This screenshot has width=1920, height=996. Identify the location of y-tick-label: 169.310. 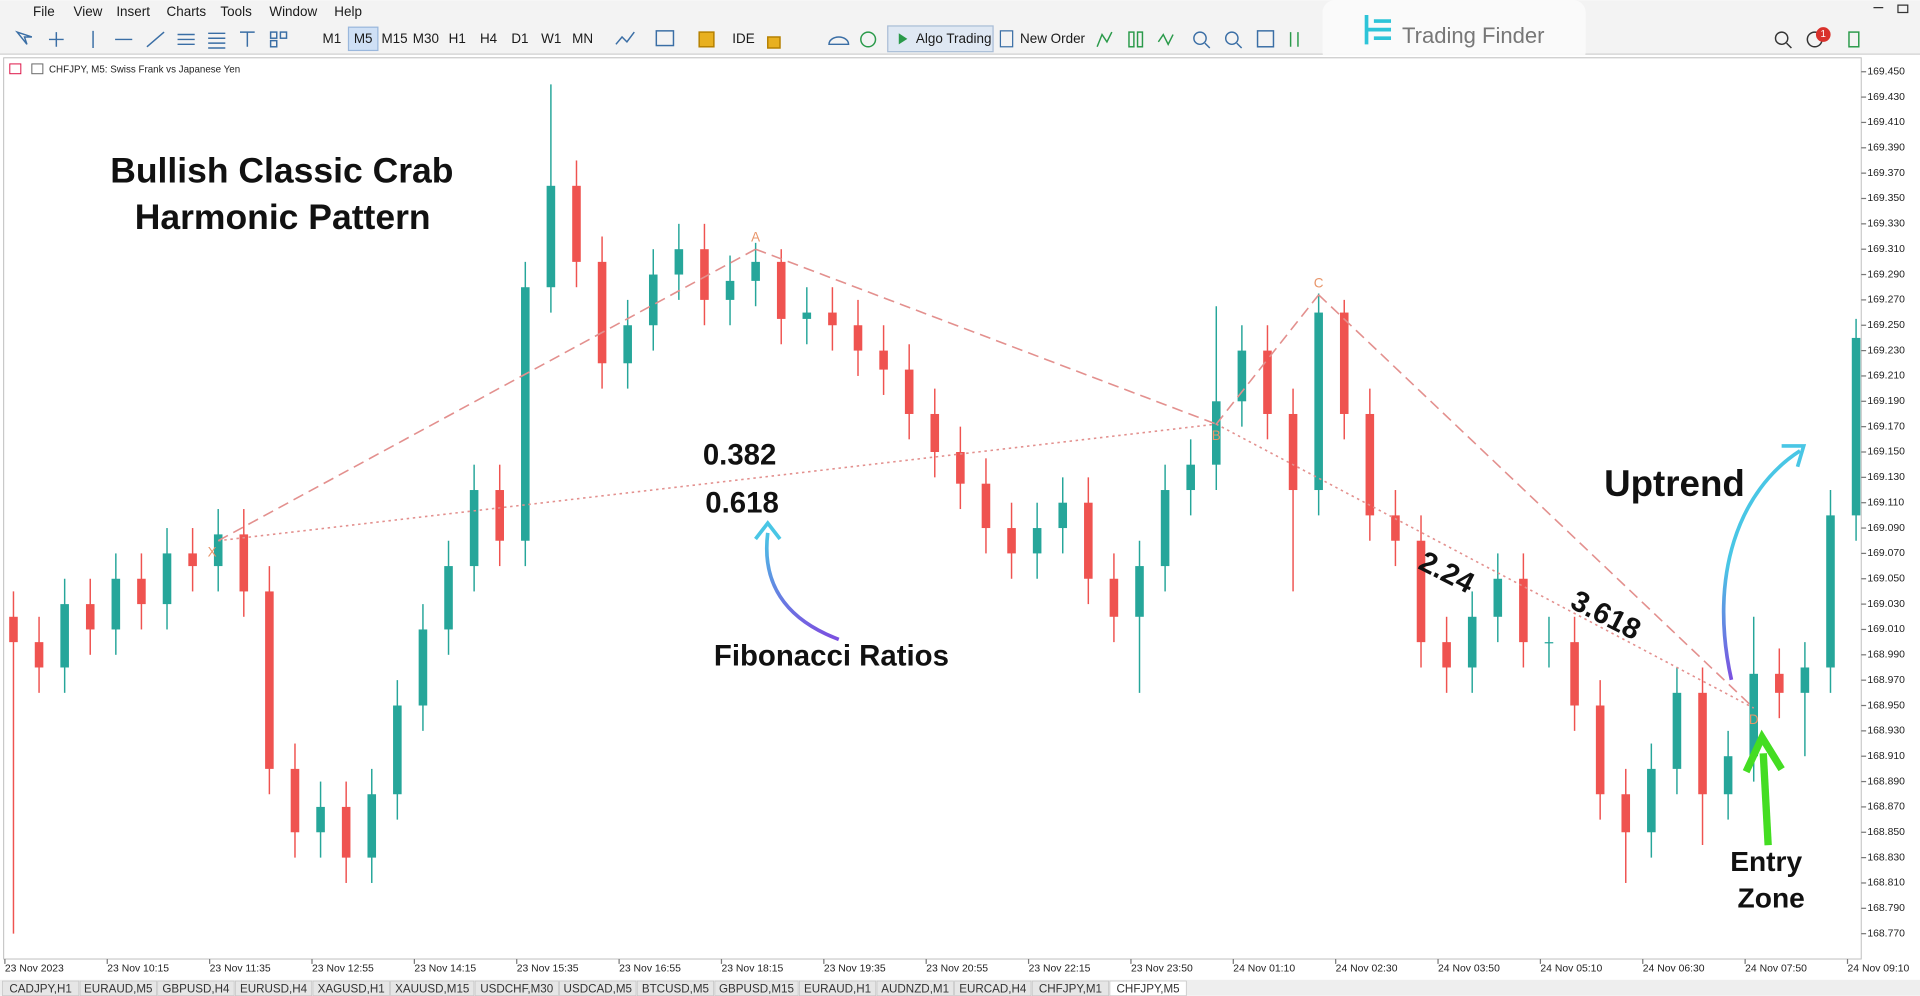
(1886, 249).